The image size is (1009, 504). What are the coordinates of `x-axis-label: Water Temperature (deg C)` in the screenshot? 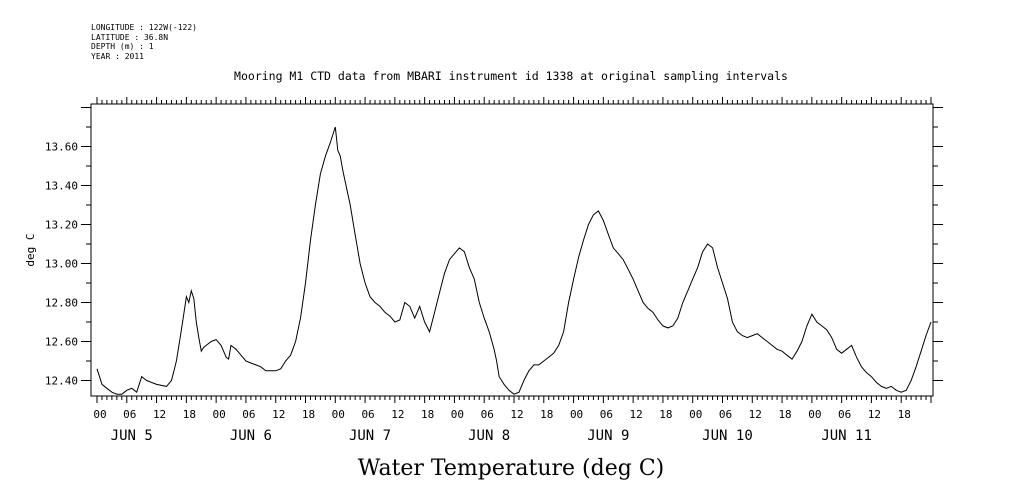 It's located at (511, 468).